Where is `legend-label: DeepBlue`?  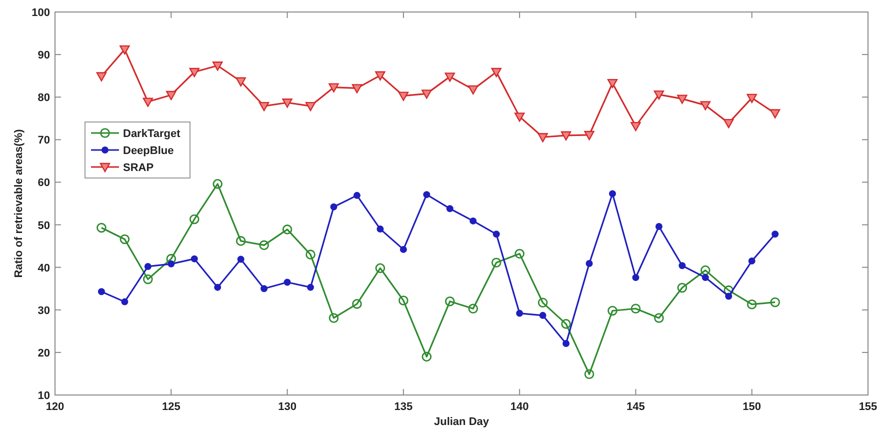 legend-label: DeepBlue is located at coordinates (148, 151).